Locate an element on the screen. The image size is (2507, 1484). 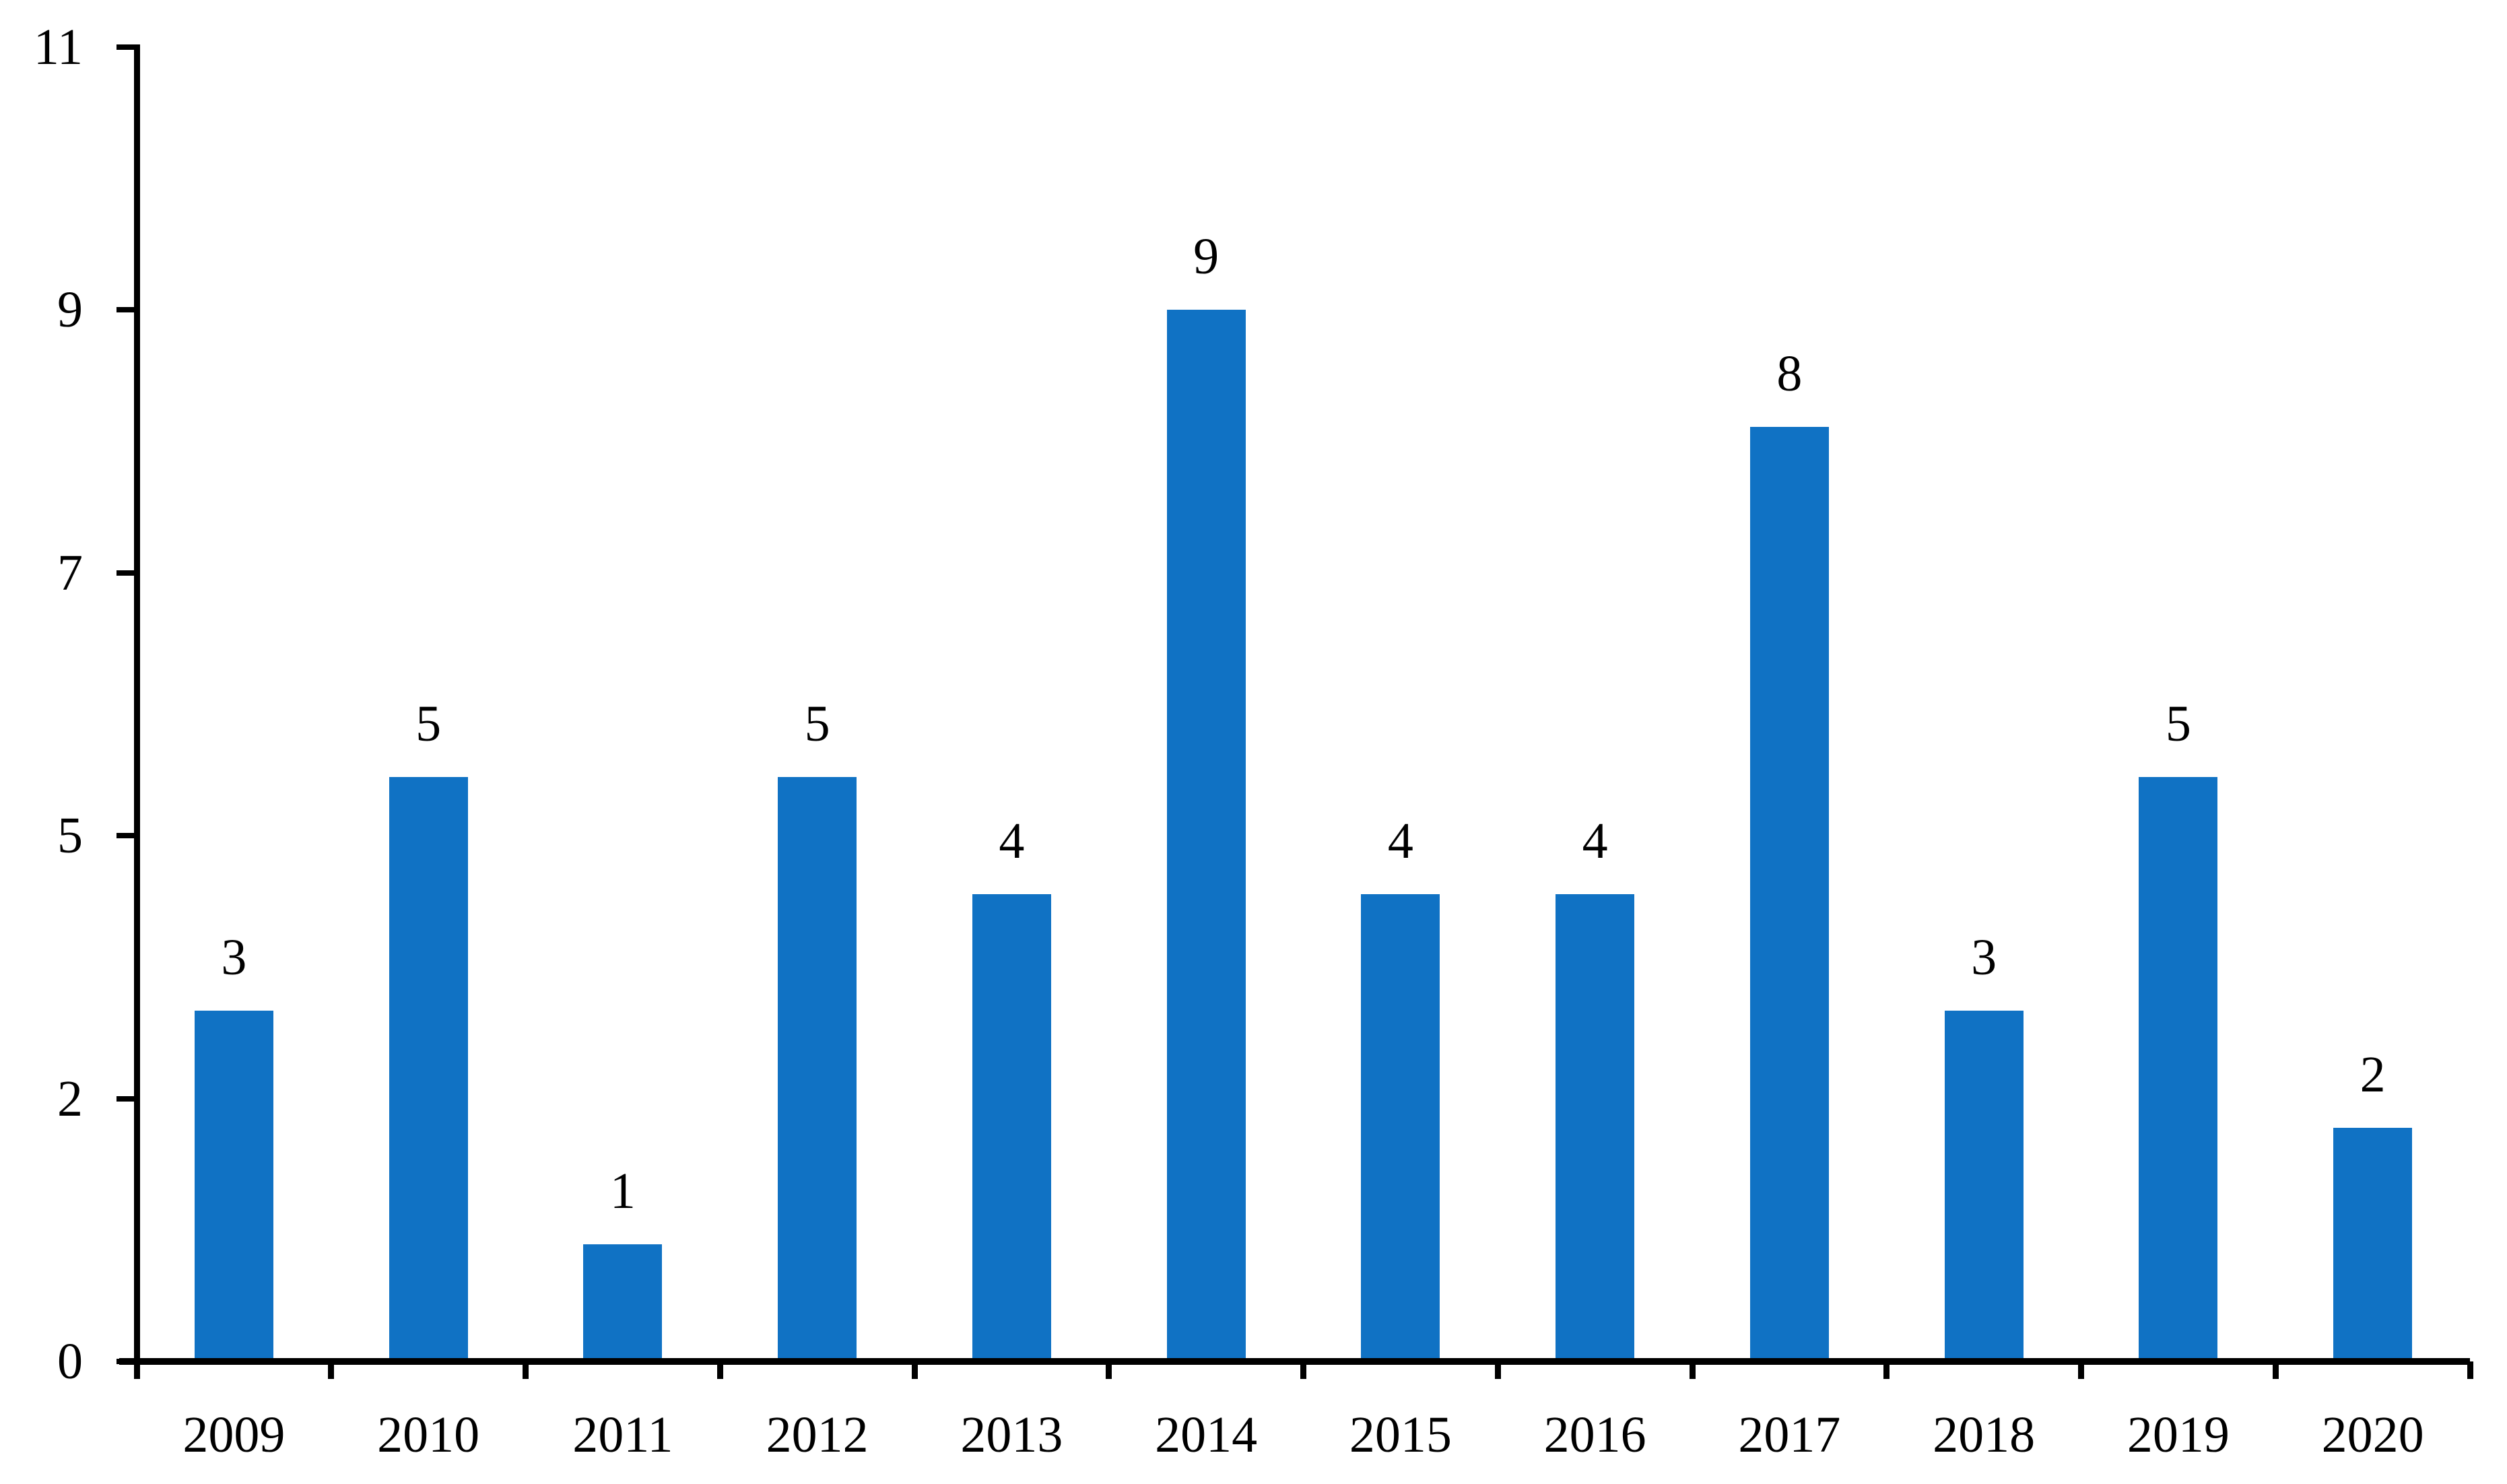
x-axis-label: 2019 is located at coordinates (2178, 1435).